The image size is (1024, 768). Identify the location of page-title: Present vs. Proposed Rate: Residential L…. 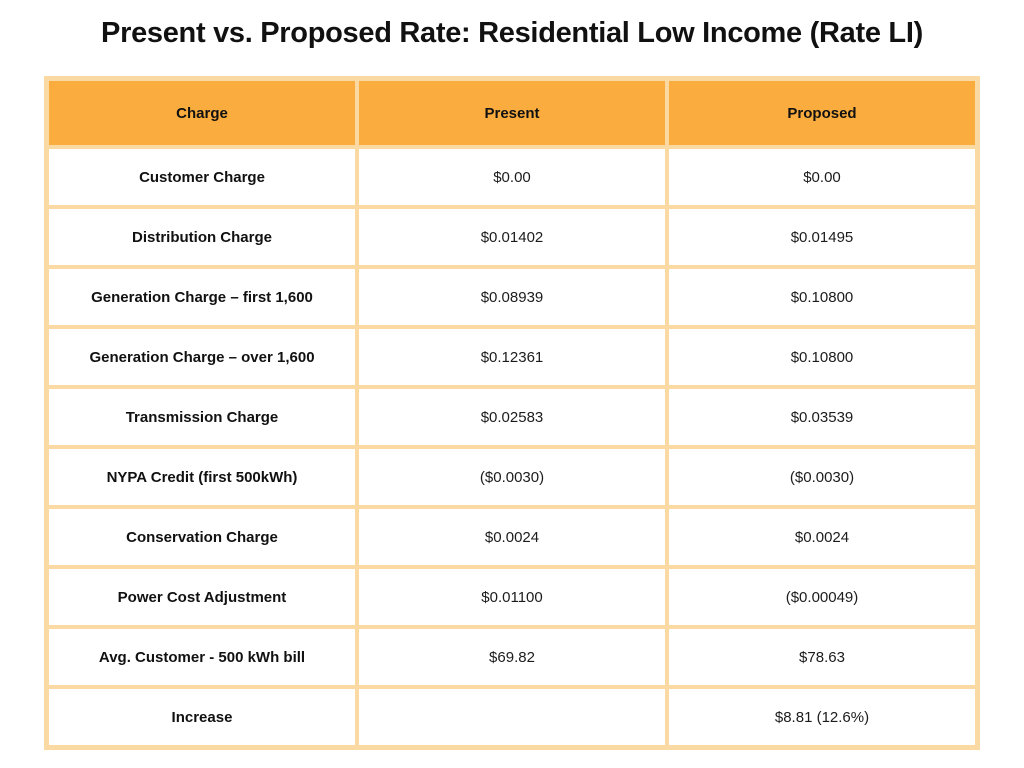
(512, 33).